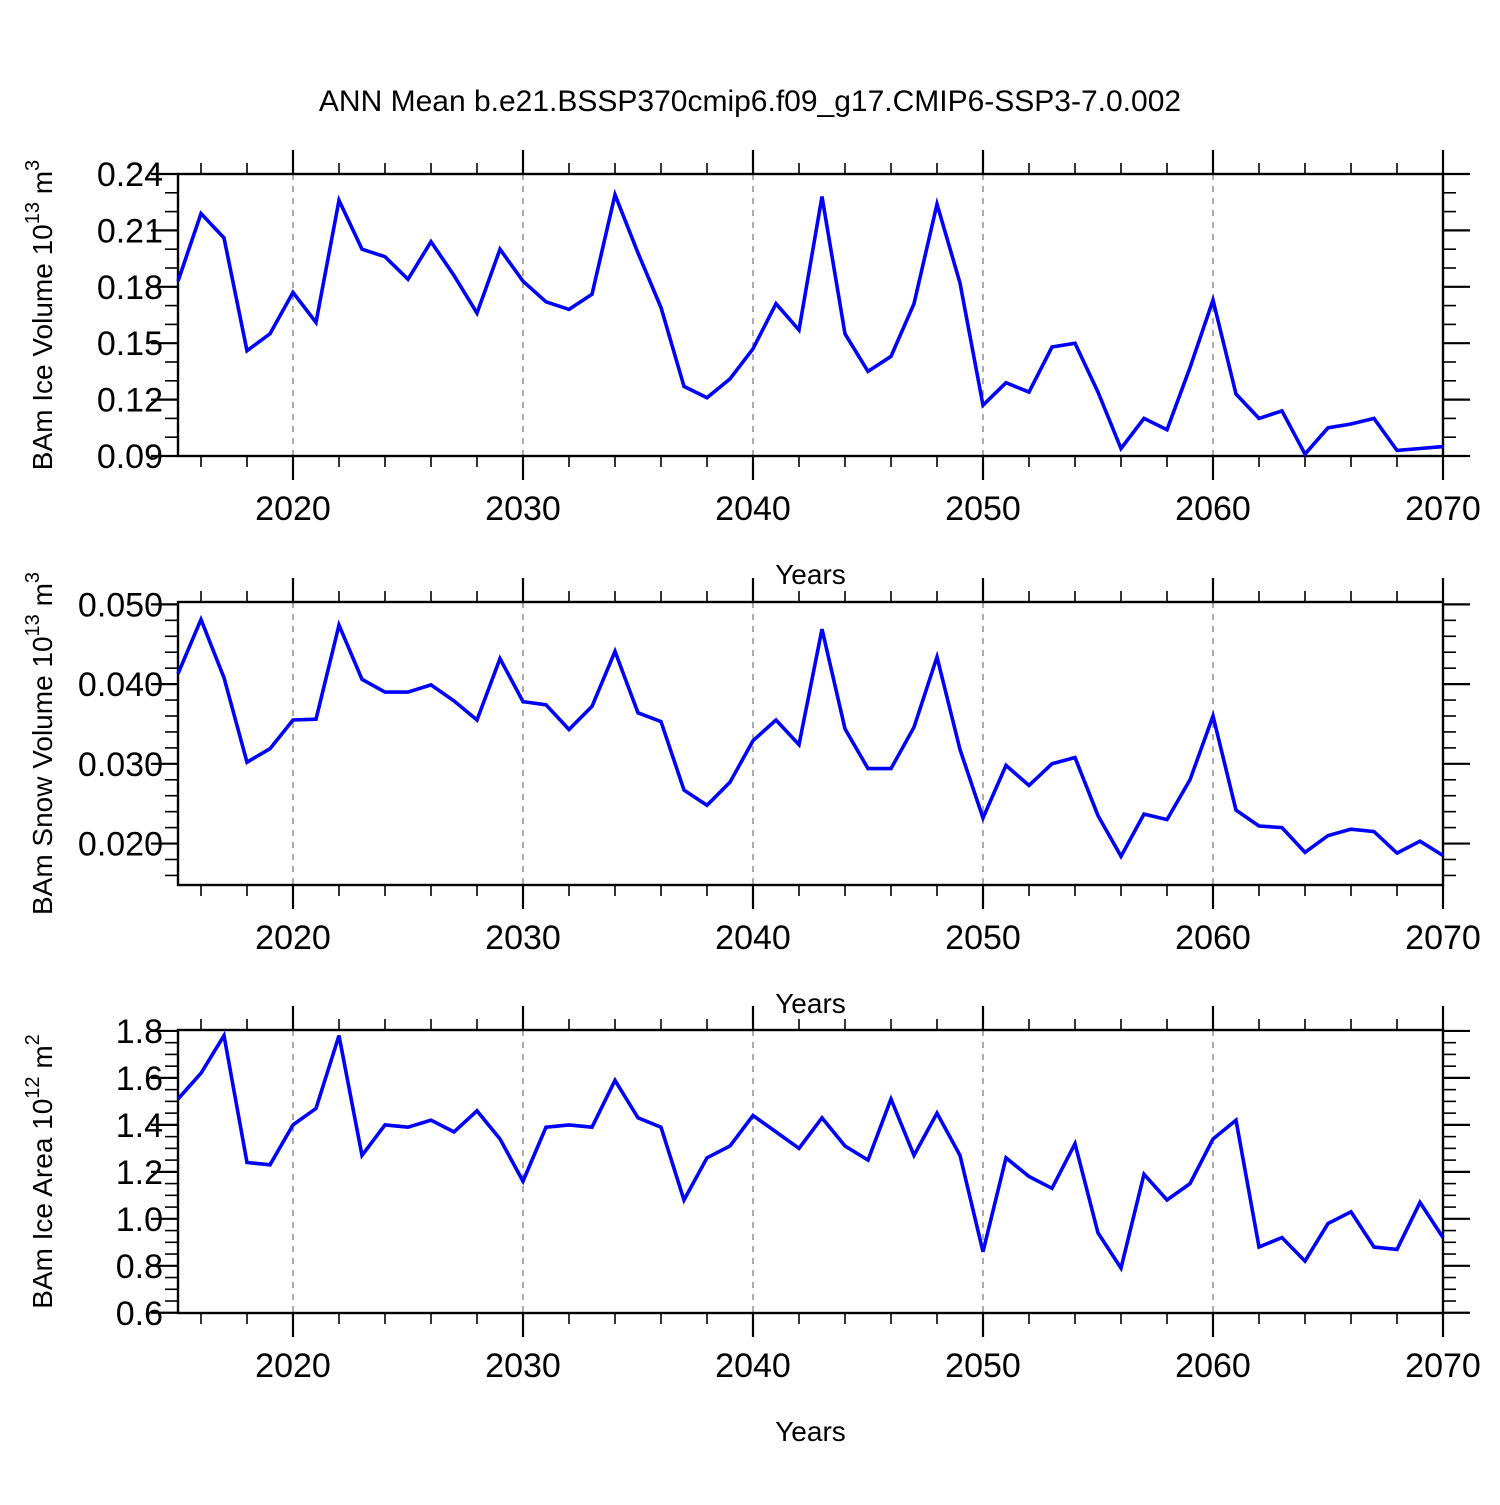  What do you see at coordinates (810, 1151) in the screenshot?
I see `series-line-ice-area` at bounding box center [810, 1151].